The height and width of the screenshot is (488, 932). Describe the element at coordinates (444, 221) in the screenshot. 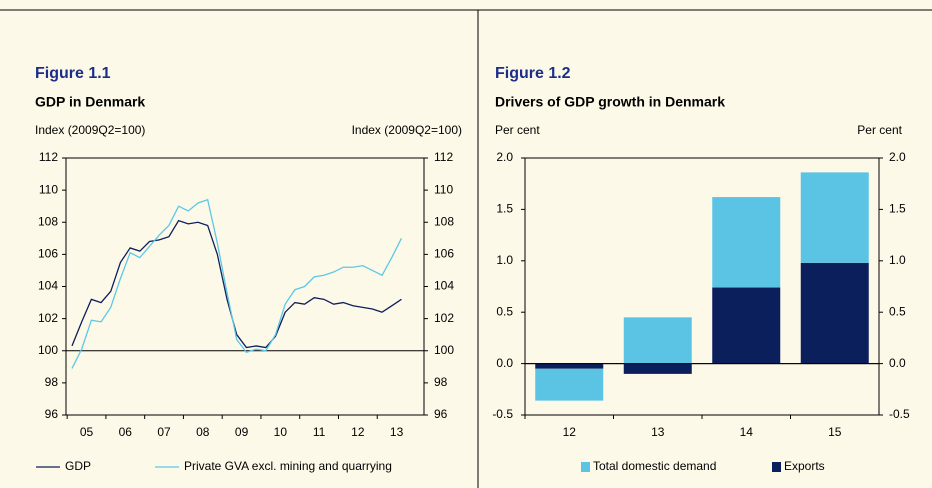

I see `y2-tick-label: 108` at that location.